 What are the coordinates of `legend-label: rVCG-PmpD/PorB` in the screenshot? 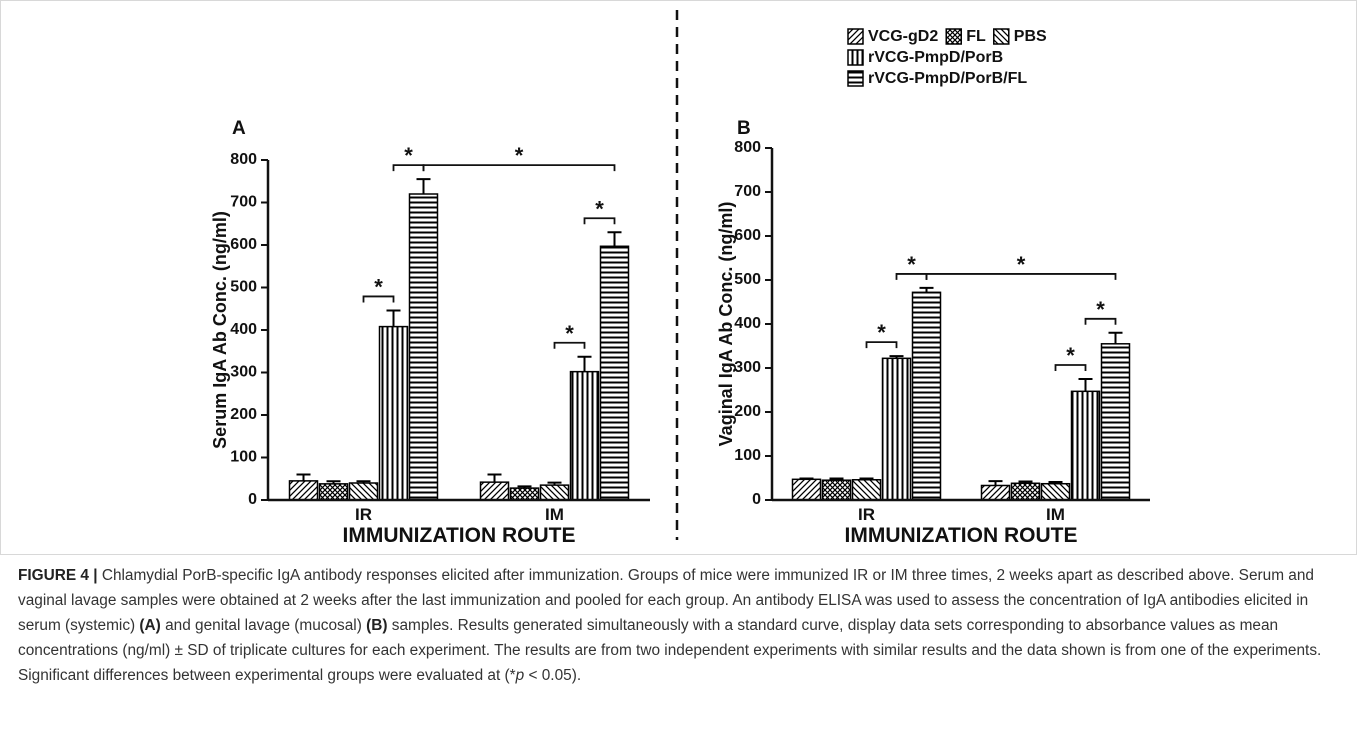 It's located at (935, 57).